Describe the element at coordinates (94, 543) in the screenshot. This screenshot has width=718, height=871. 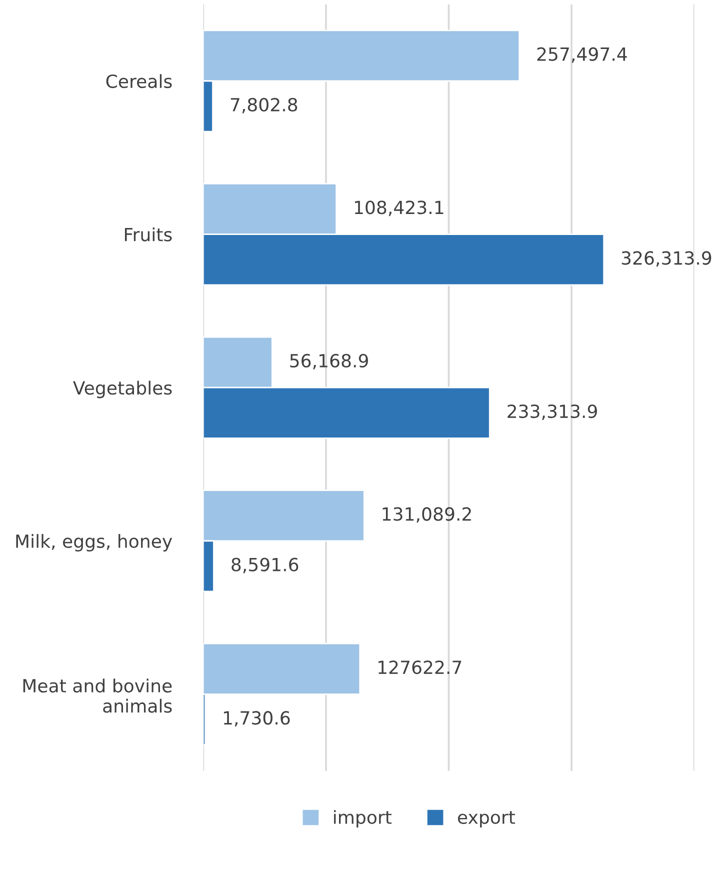
I see `y-tick-label: Milk, eggs, honey` at that location.